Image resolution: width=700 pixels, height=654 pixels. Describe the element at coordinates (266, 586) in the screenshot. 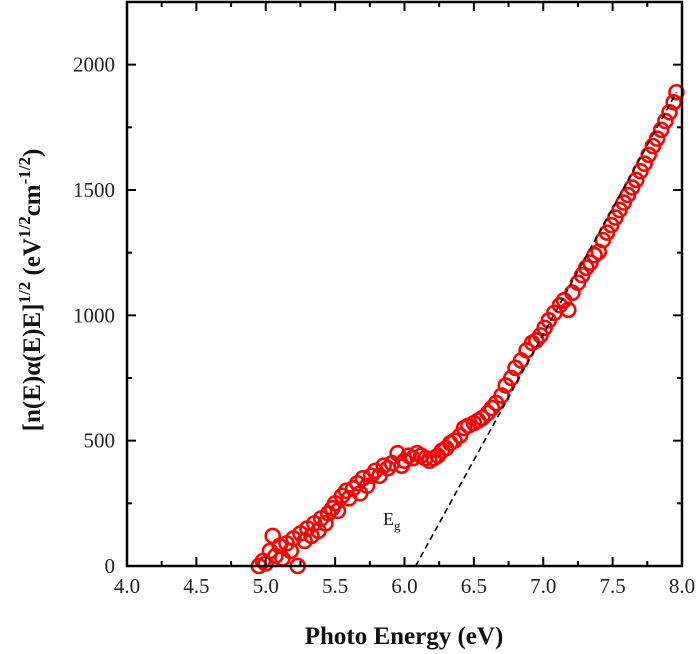

I see `x-tick-label: 5.0` at that location.